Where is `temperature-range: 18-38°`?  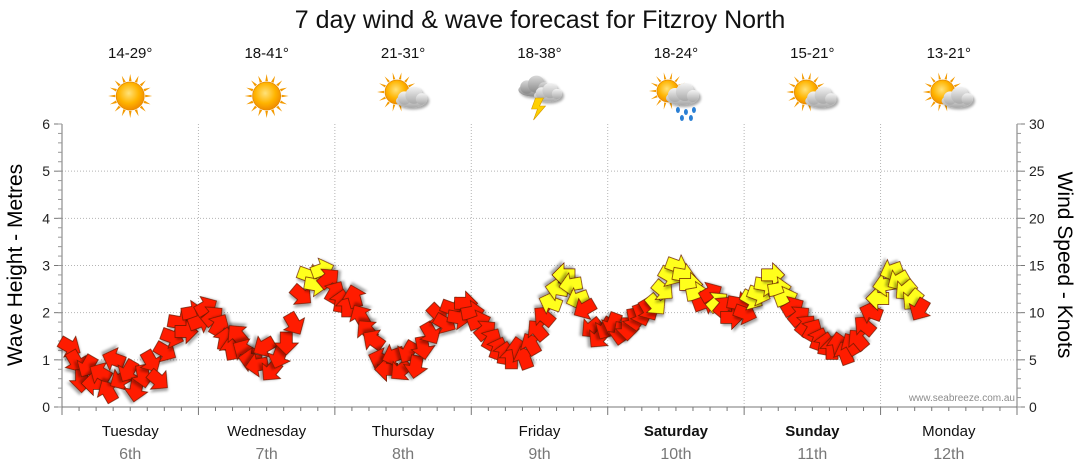
temperature-range: 18-38° is located at coordinates (539, 53).